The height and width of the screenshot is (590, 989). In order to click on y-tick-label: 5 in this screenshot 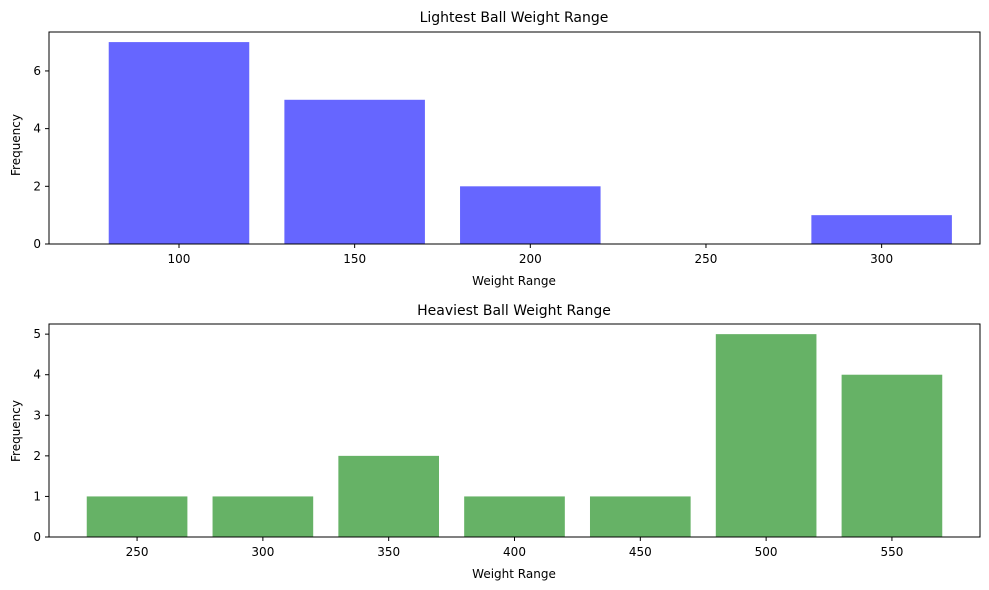, I will do `click(37, 334)`.